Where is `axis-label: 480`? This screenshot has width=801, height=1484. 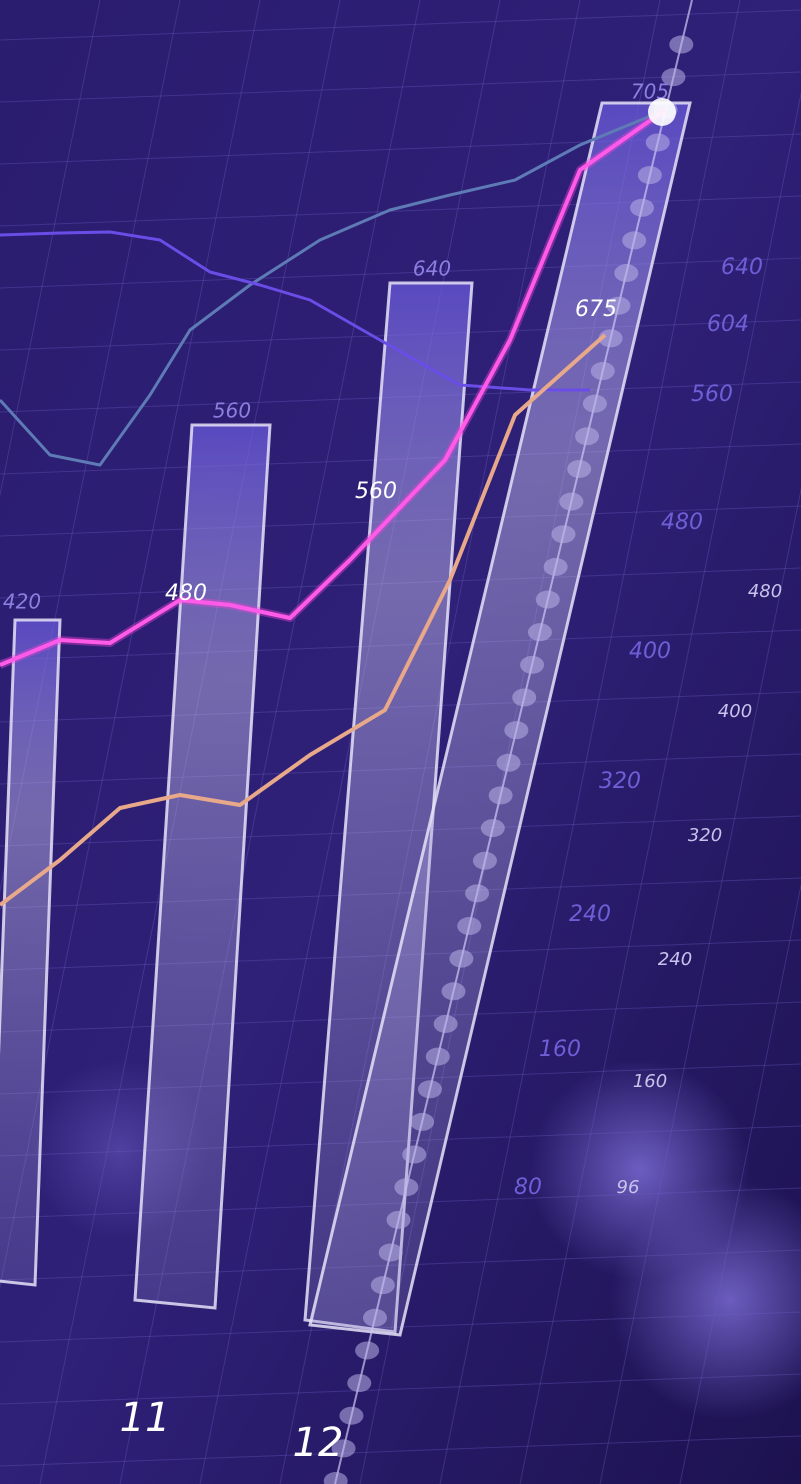 axis-label: 480 is located at coordinates (682, 522).